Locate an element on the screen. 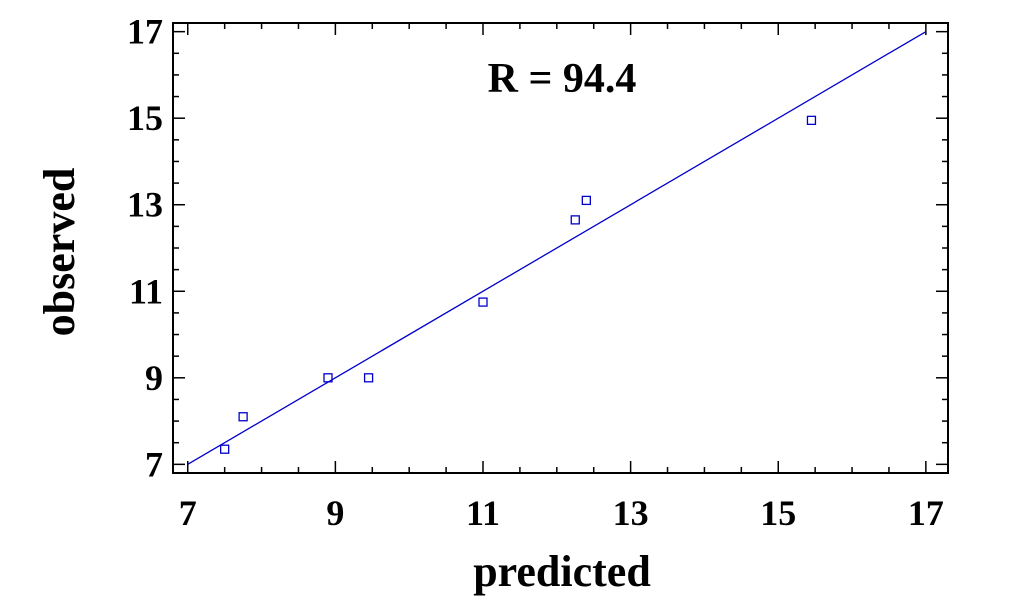 This screenshot has width=1009, height=612. x-tick-label: 7 is located at coordinates (188, 513).